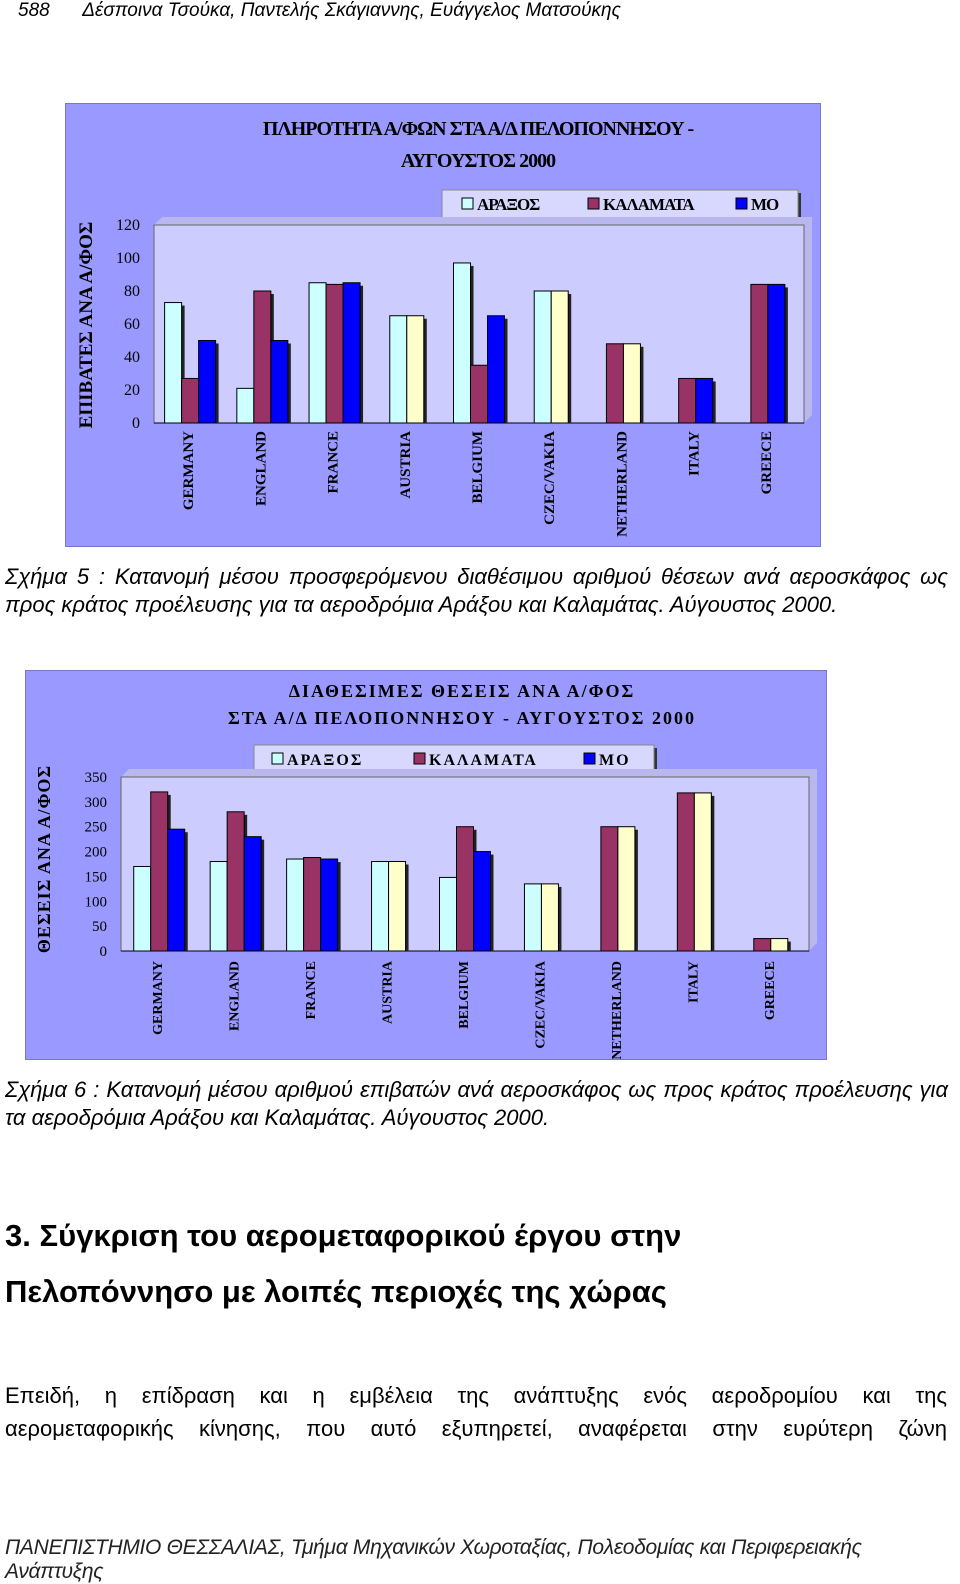 Image resolution: width=960 pixels, height=1584 pixels. Describe the element at coordinates (132, 390) in the screenshot. I see `y-tick-label: 20` at that location.